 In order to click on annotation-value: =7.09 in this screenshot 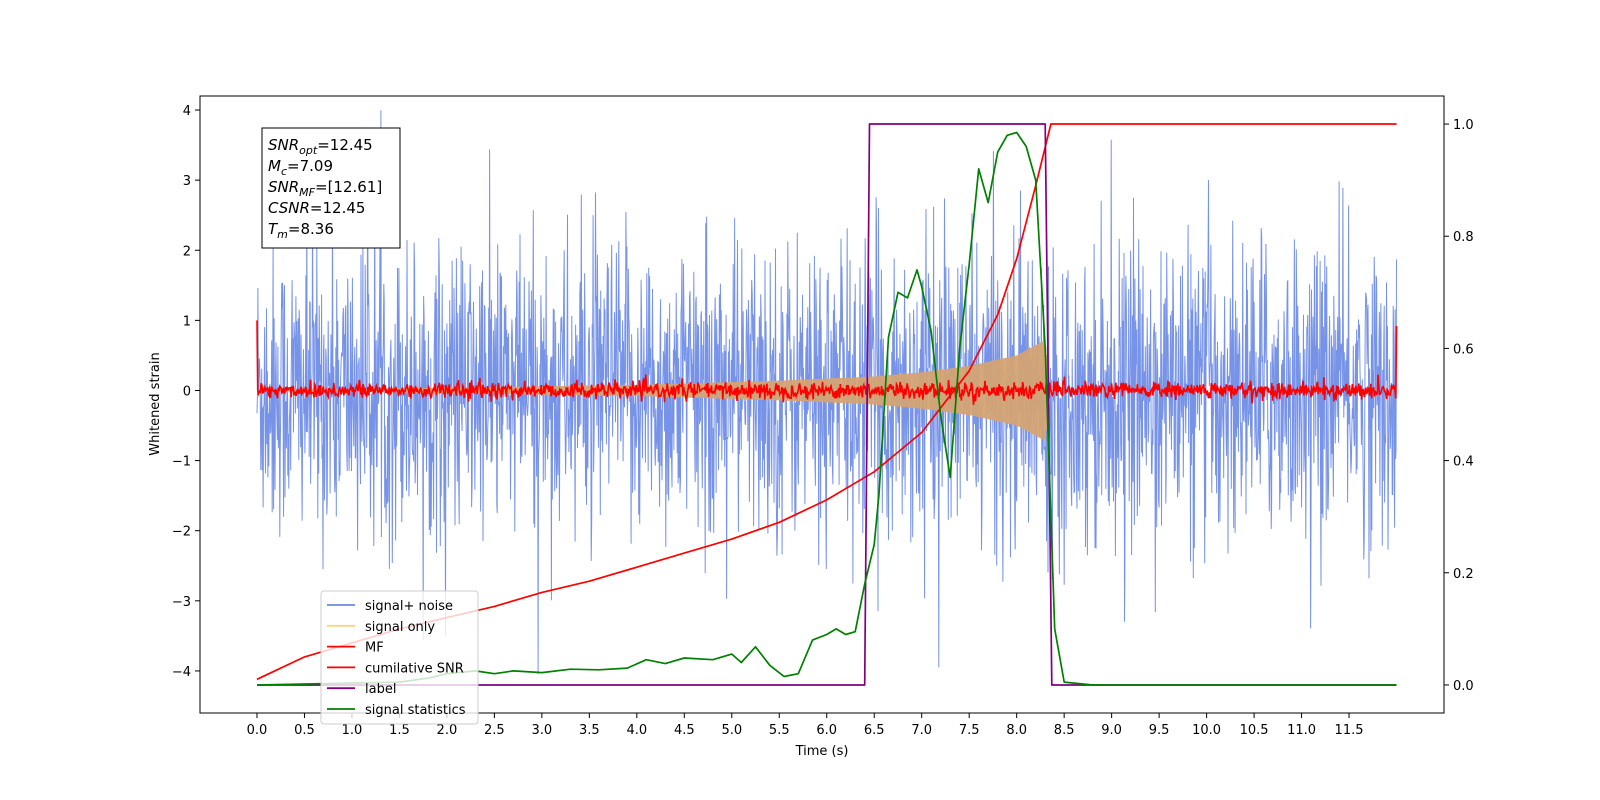, I will do `click(310, 166)`.